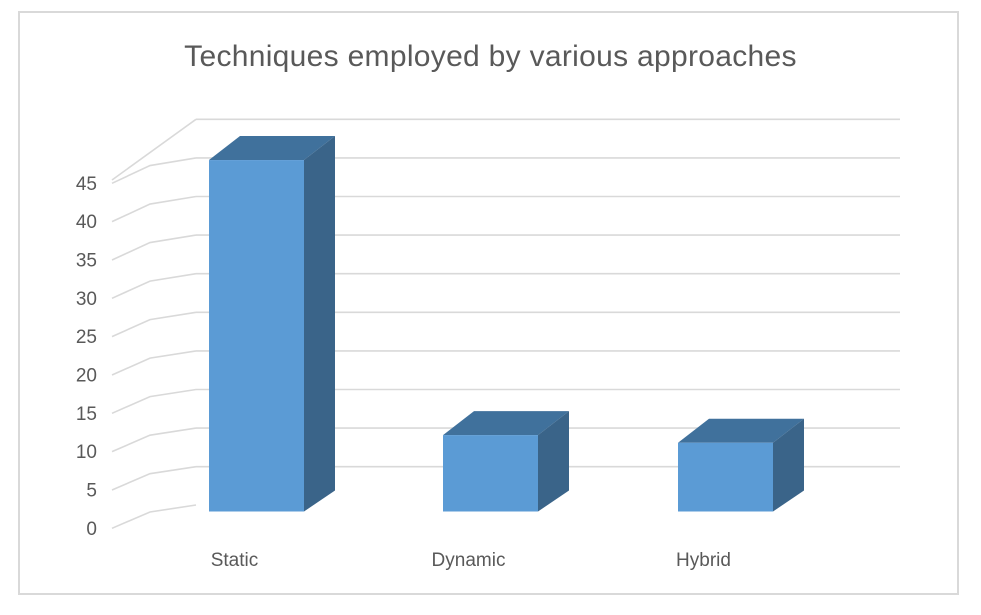 The image size is (981, 615). Describe the element at coordinates (91, 490) in the screenshot. I see `y-axis-label-5: 5` at that location.